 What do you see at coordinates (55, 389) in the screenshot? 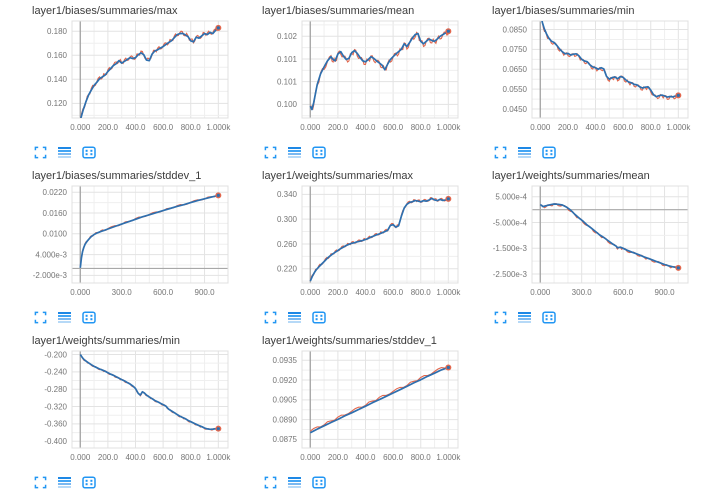
I see `y-tick-label: -0.280` at bounding box center [55, 389].